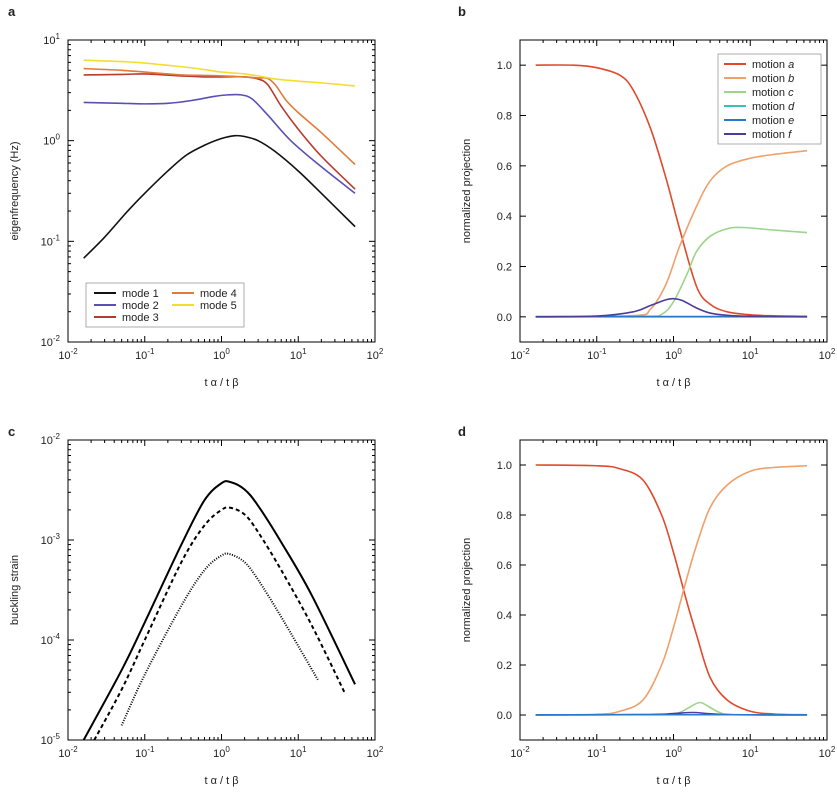 The height and width of the screenshot is (798, 837). I want to click on legend-label: motion c, so click(773, 93).